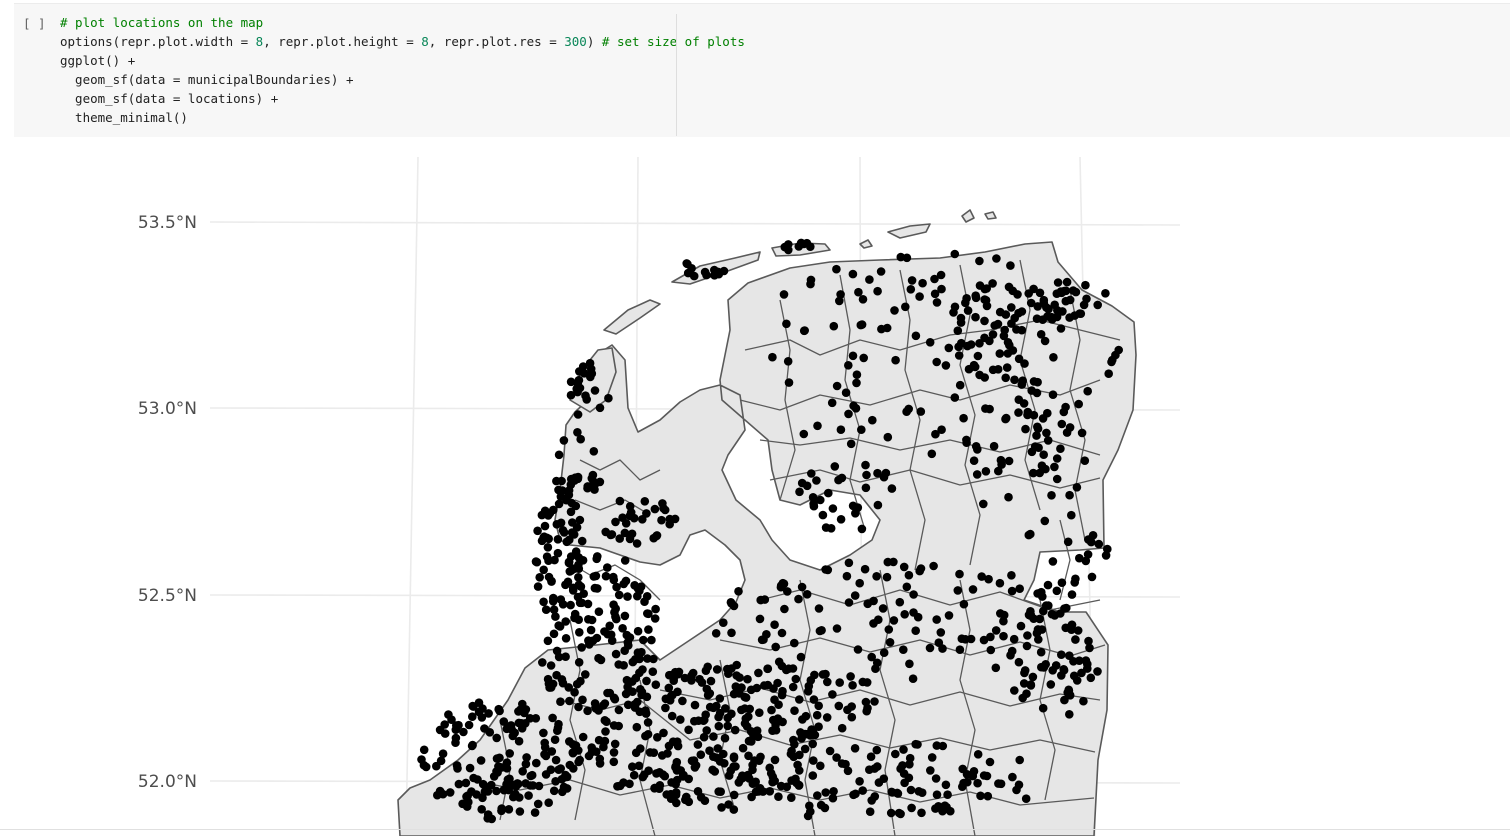 The height and width of the screenshot is (836, 1510). What do you see at coordinates (34, 23) in the screenshot?
I see `run-cell-button: [ ]` at bounding box center [34, 23].